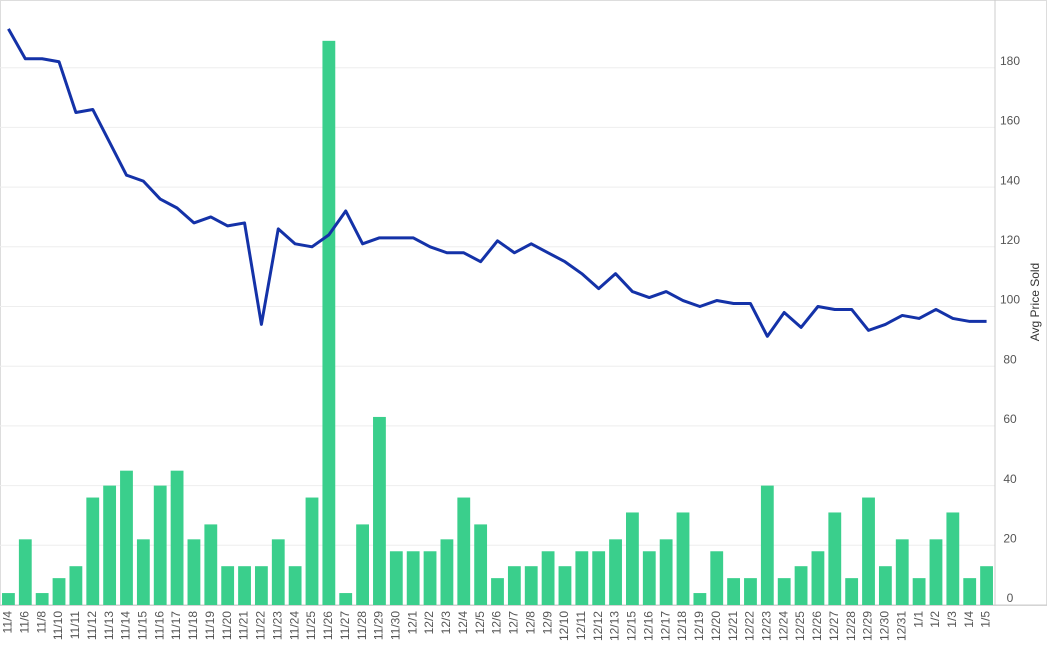  Describe the element at coordinates (935, 619) in the screenshot. I see `x-tick-label: 1/2` at that location.